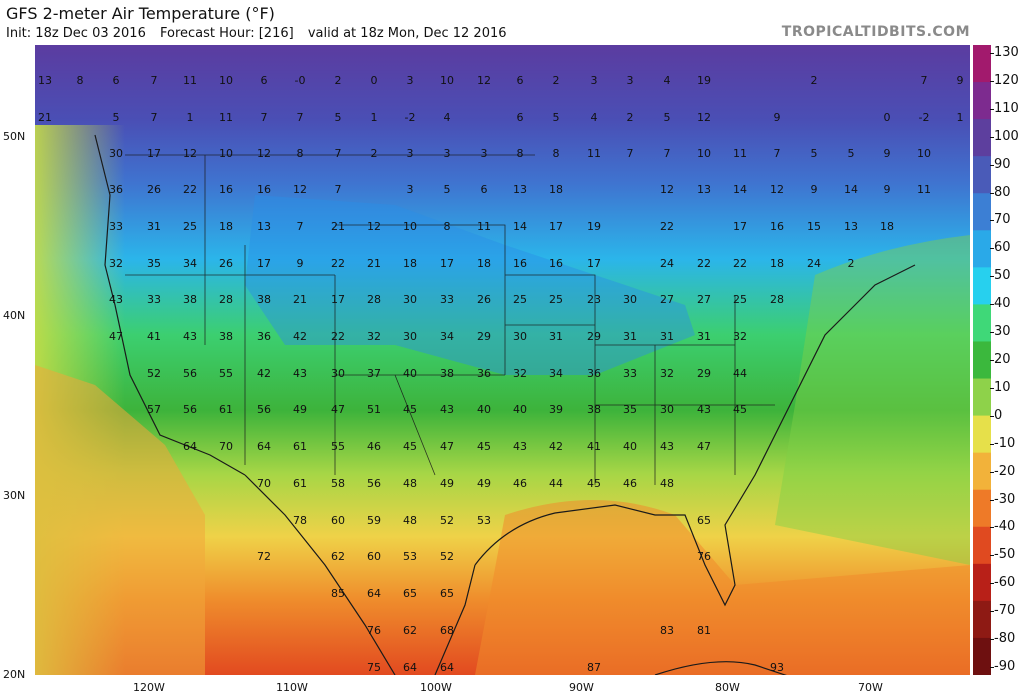 The image size is (1024, 696). I want to click on temp-label: 24, so click(667, 263).